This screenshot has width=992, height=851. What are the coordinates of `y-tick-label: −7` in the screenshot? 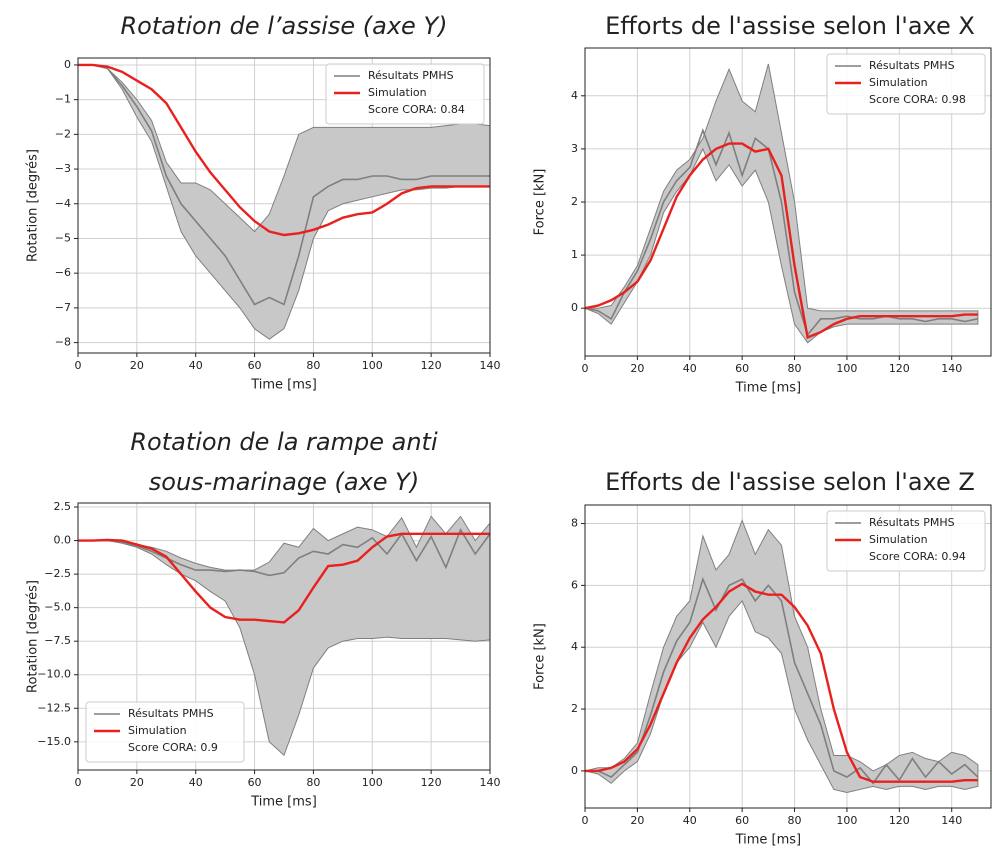 It's located at (63, 307).